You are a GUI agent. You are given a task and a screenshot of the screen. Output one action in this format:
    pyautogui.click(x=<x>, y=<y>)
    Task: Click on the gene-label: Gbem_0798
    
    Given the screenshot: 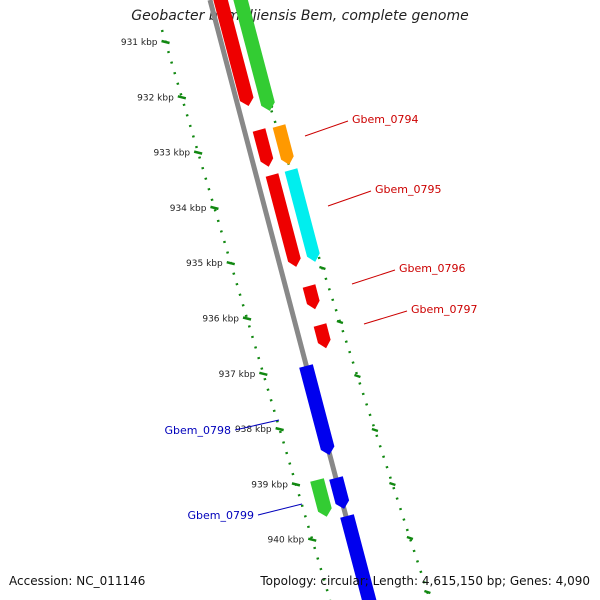 What is the action you would take?
    pyautogui.click(x=198, y=430)
    